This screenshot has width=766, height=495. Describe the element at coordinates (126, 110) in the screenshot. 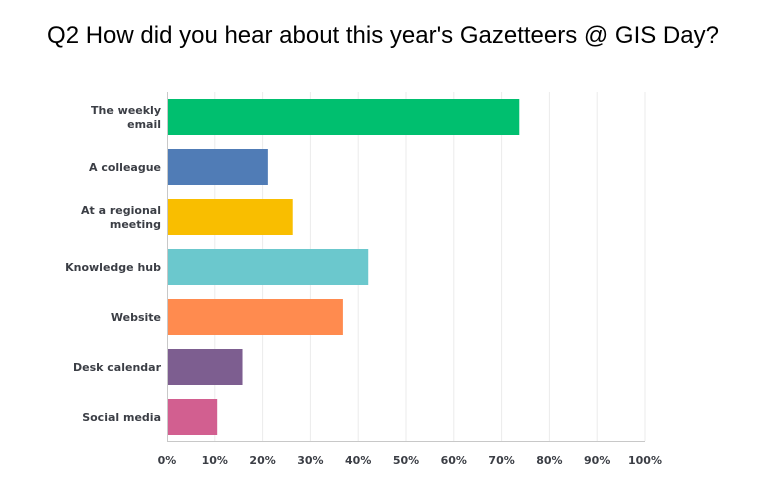

I see `category-label: The weekly` at that location.